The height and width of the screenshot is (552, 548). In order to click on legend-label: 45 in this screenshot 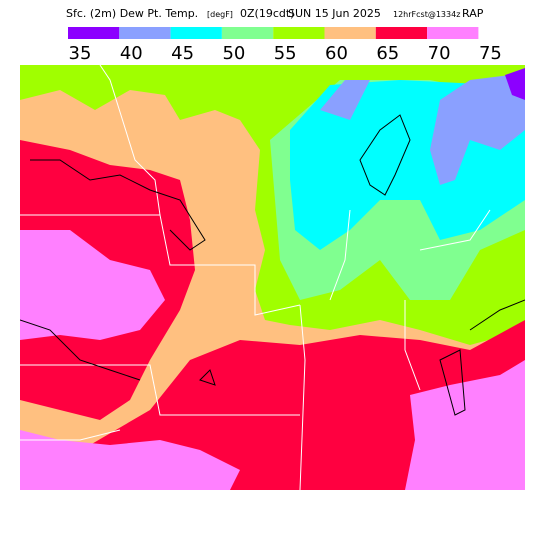, I will do `click(182, 53)`.